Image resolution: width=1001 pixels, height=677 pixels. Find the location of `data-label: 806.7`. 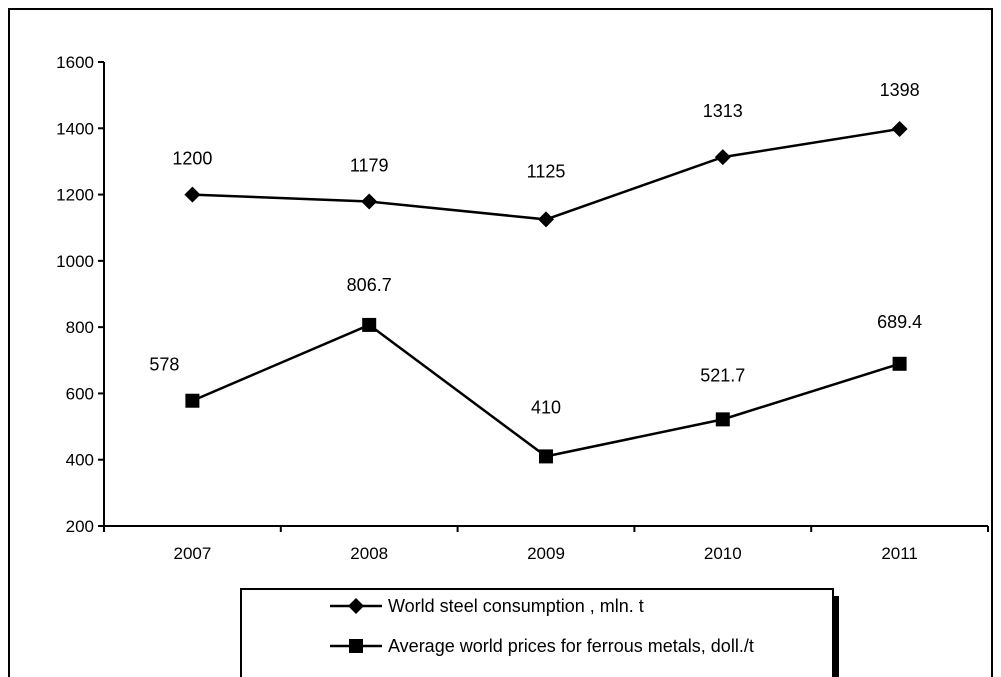

data-label: 806.7 is located at coordinates (369, 285).